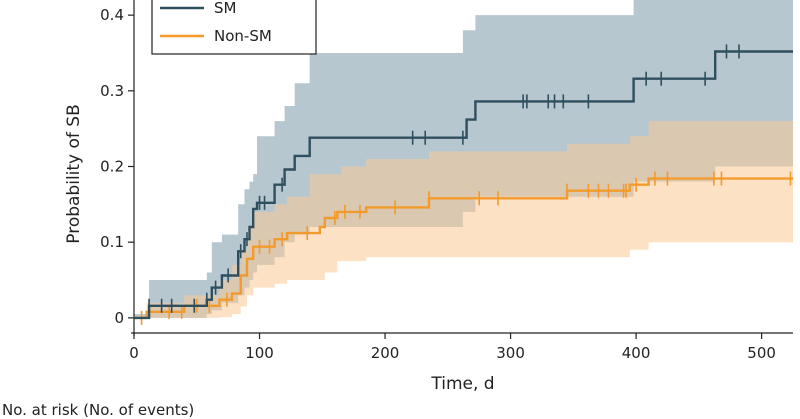 The width and height of the screenshot is (800, 419). Describe the element at coordinates (259, 353) in the screenshot. I see `x-tick-label: 100` at that location.